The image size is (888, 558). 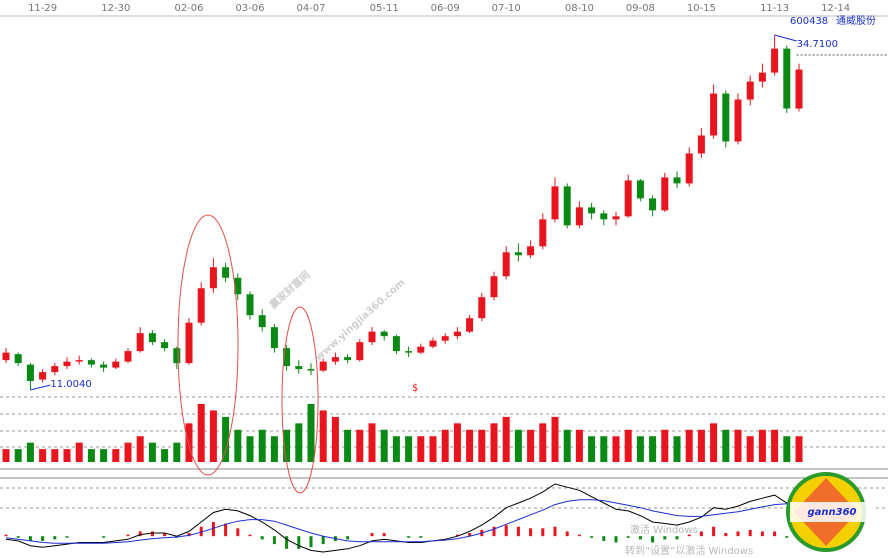 I want to click on x-tick-label: 07-10, so click(x=506, y=8).